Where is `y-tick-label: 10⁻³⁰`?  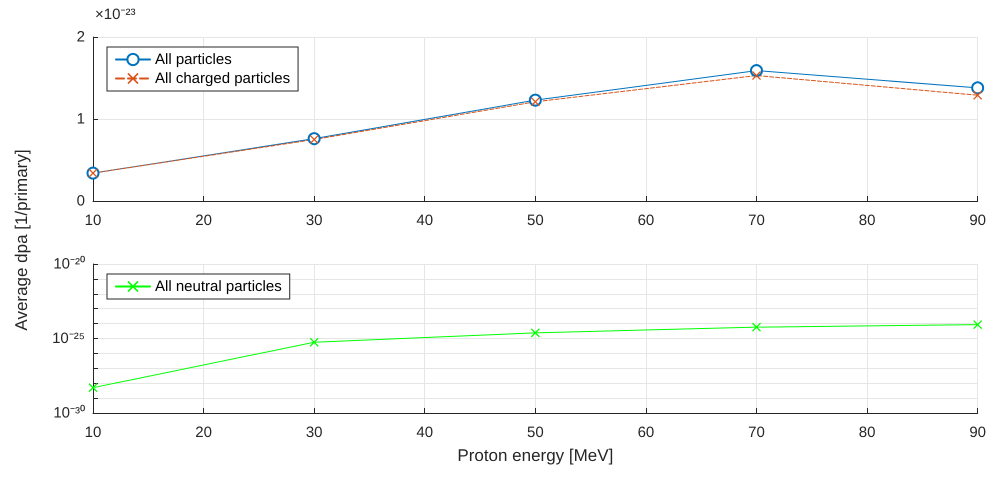 y-tick-label: 10⁻³⁰ is located at coordinates (69, 413).